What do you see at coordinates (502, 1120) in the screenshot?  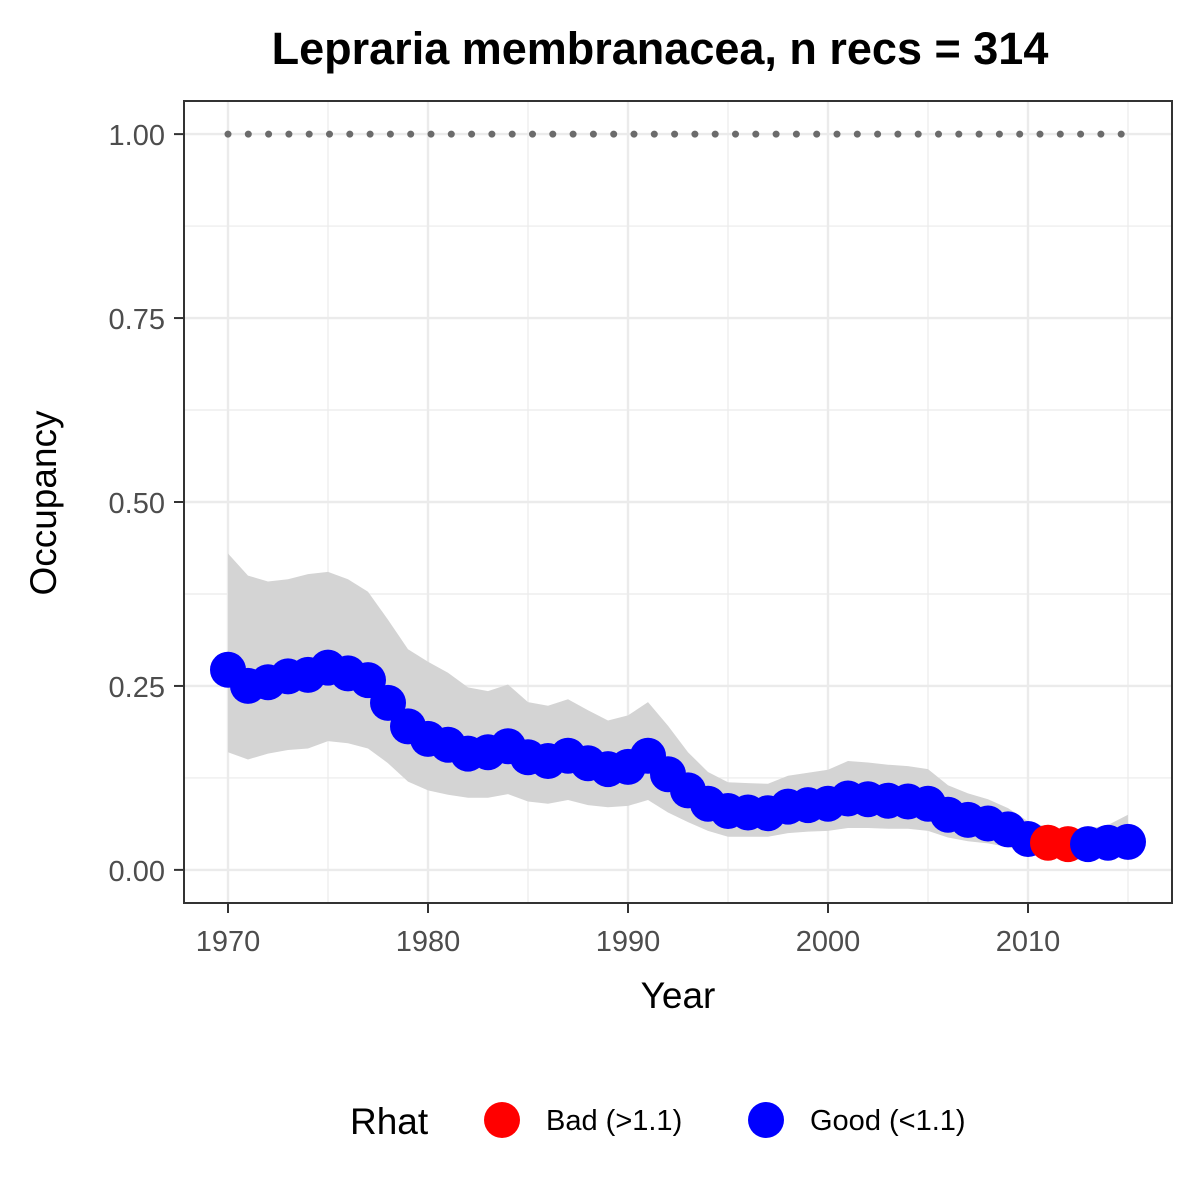 I see `legend-key-bad` at bounding box center [502, 1120].